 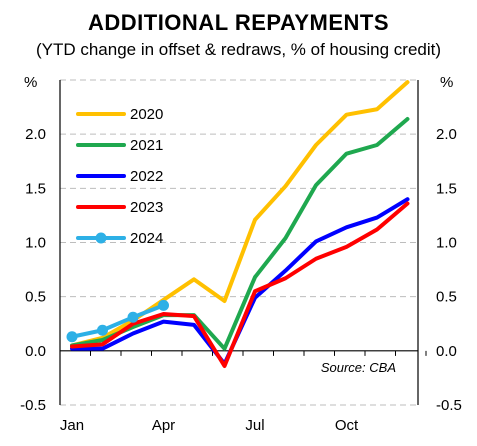 I want to click on y-unit-left: %, so click(x=30, y=82).